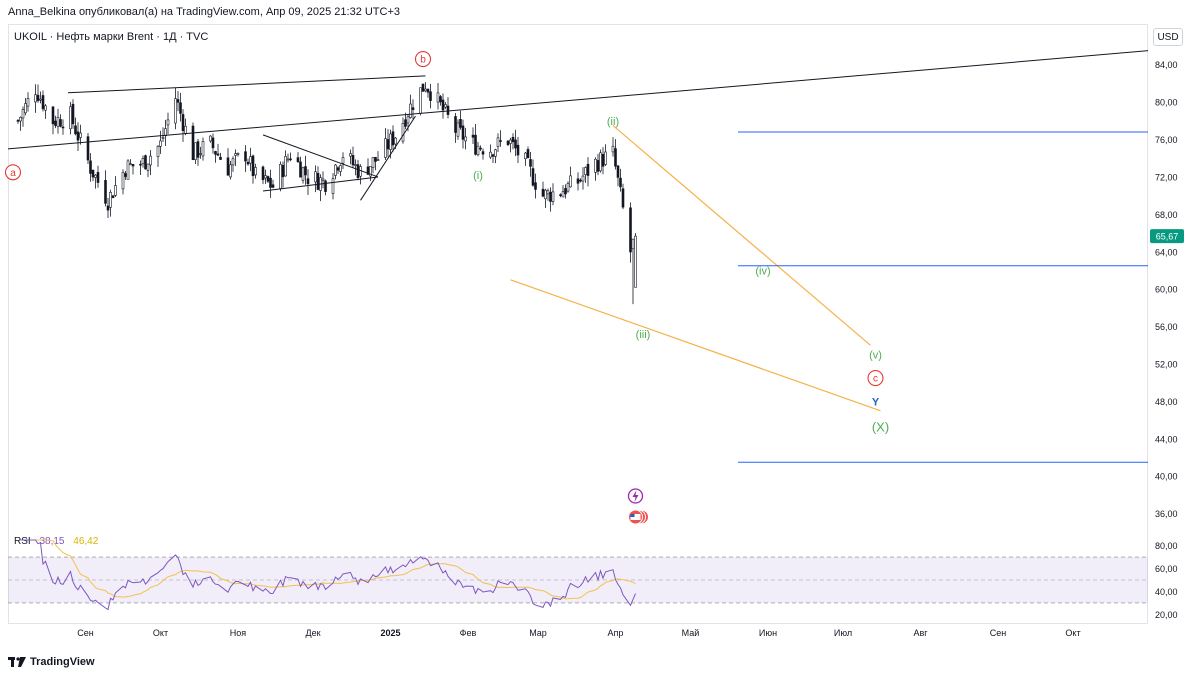  I want to click on date-tick-label: Ноя, so click(238, 633).